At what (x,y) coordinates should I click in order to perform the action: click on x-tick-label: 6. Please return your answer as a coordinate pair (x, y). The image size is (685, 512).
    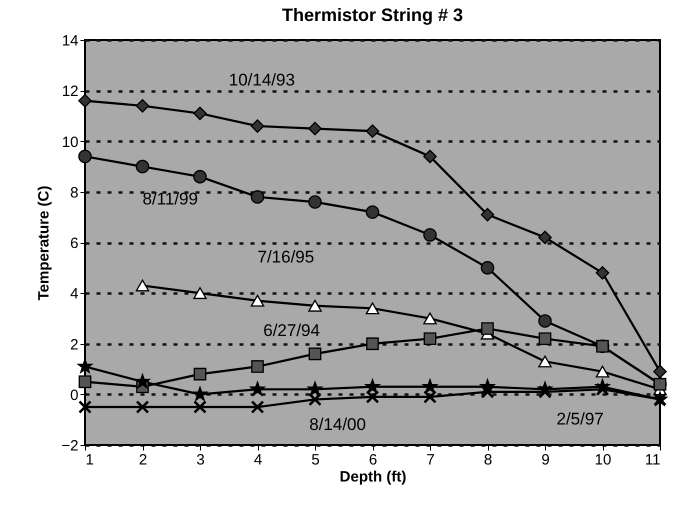
    Looking at the image, I should click on (373, 460).